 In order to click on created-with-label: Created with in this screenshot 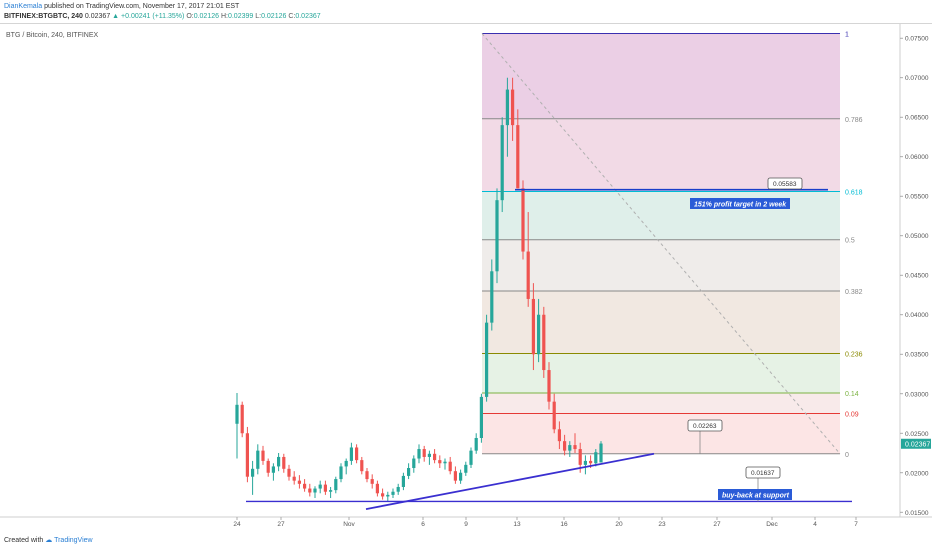, I will do `click(24, 540)`.